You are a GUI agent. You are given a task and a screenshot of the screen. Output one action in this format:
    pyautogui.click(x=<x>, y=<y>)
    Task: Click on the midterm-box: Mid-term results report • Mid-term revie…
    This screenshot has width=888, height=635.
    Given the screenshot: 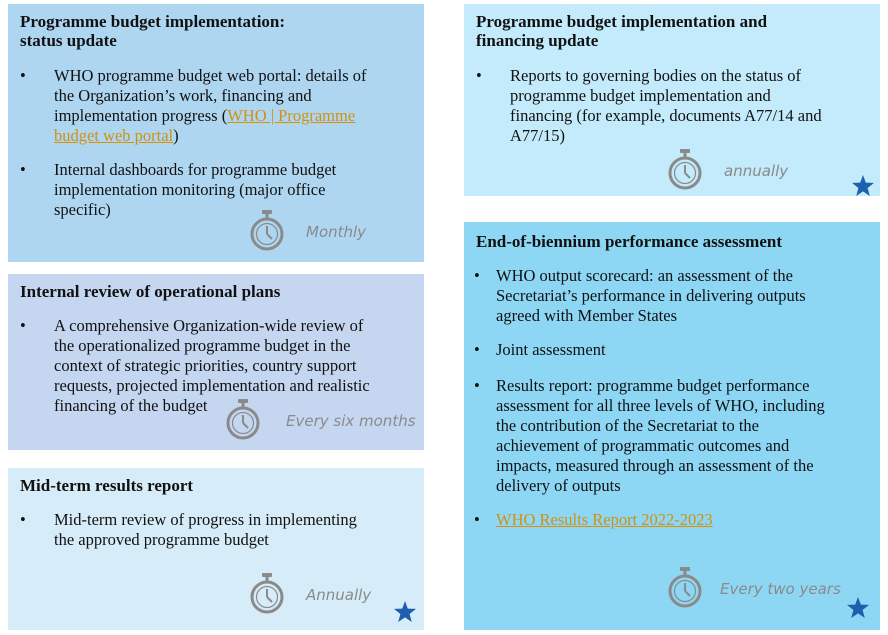 What is the action you would take?
    pyautogui.click(x=216, y=549)
    